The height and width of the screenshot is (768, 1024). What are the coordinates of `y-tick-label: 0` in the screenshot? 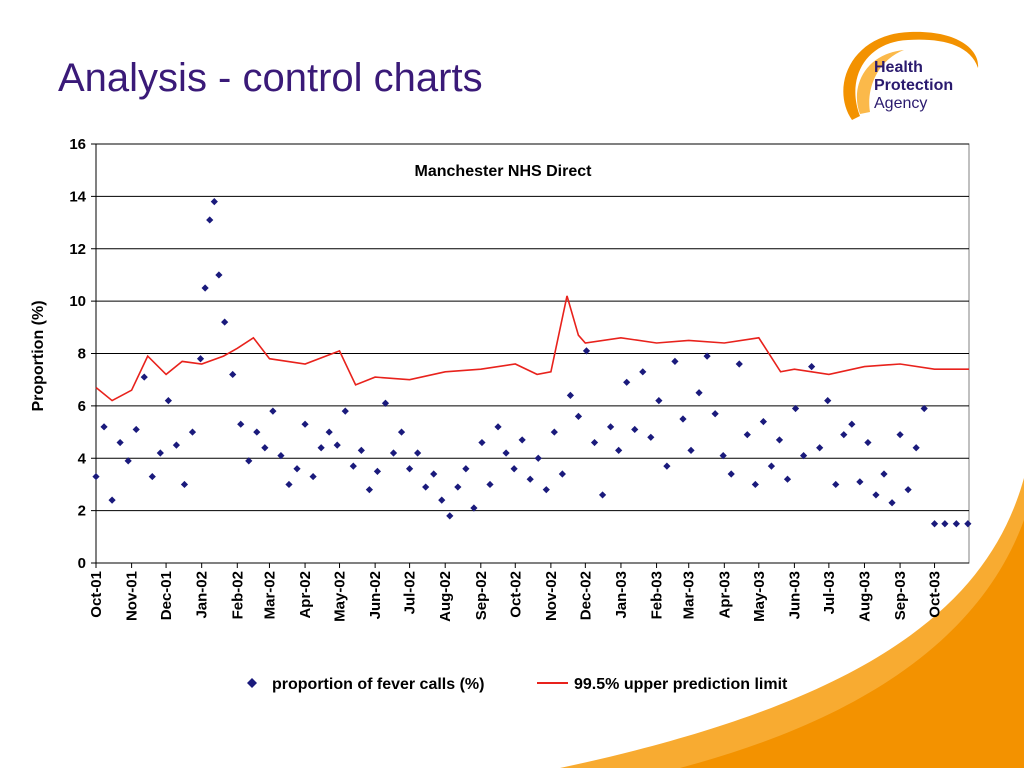 It's located at (82, 563).